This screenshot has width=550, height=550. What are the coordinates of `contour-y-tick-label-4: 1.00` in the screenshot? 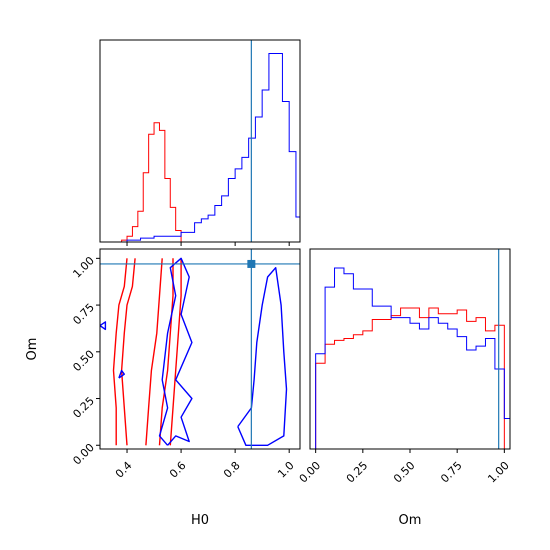 It's located at (83, 267).